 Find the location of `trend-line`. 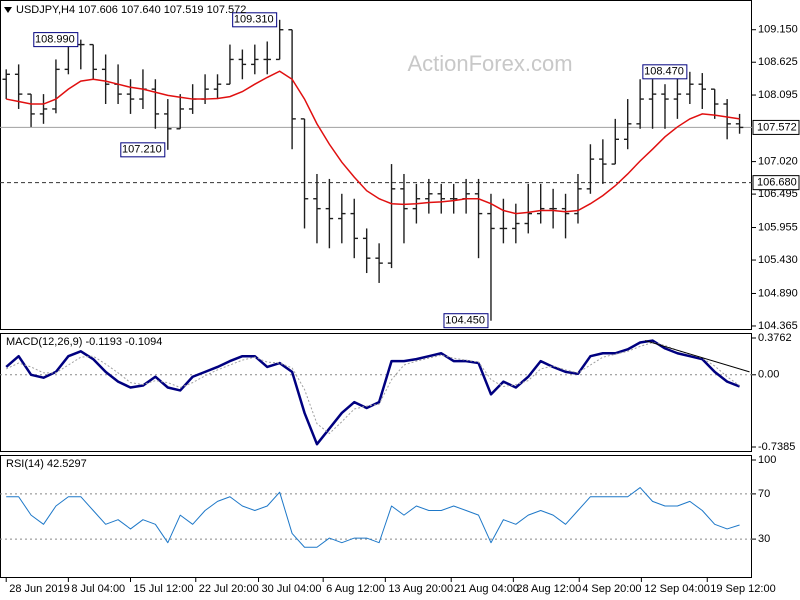

trend-line is located at coordinates (697, 356).